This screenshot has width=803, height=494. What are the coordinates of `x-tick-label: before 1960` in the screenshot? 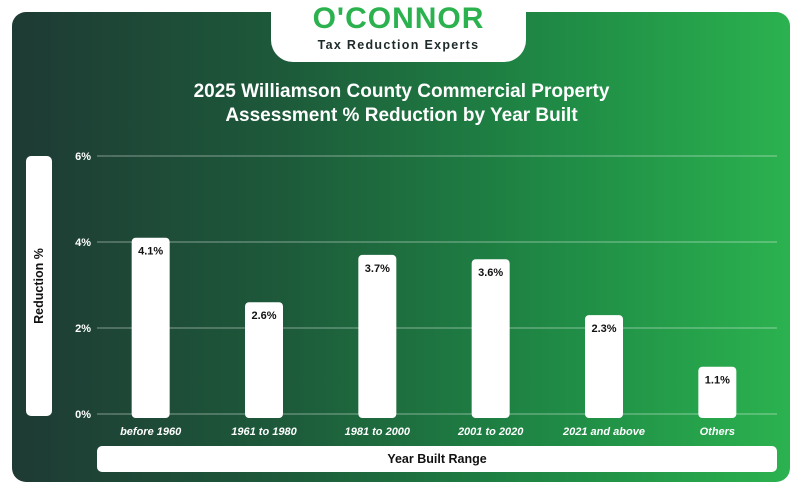 It's located at (151, 432).